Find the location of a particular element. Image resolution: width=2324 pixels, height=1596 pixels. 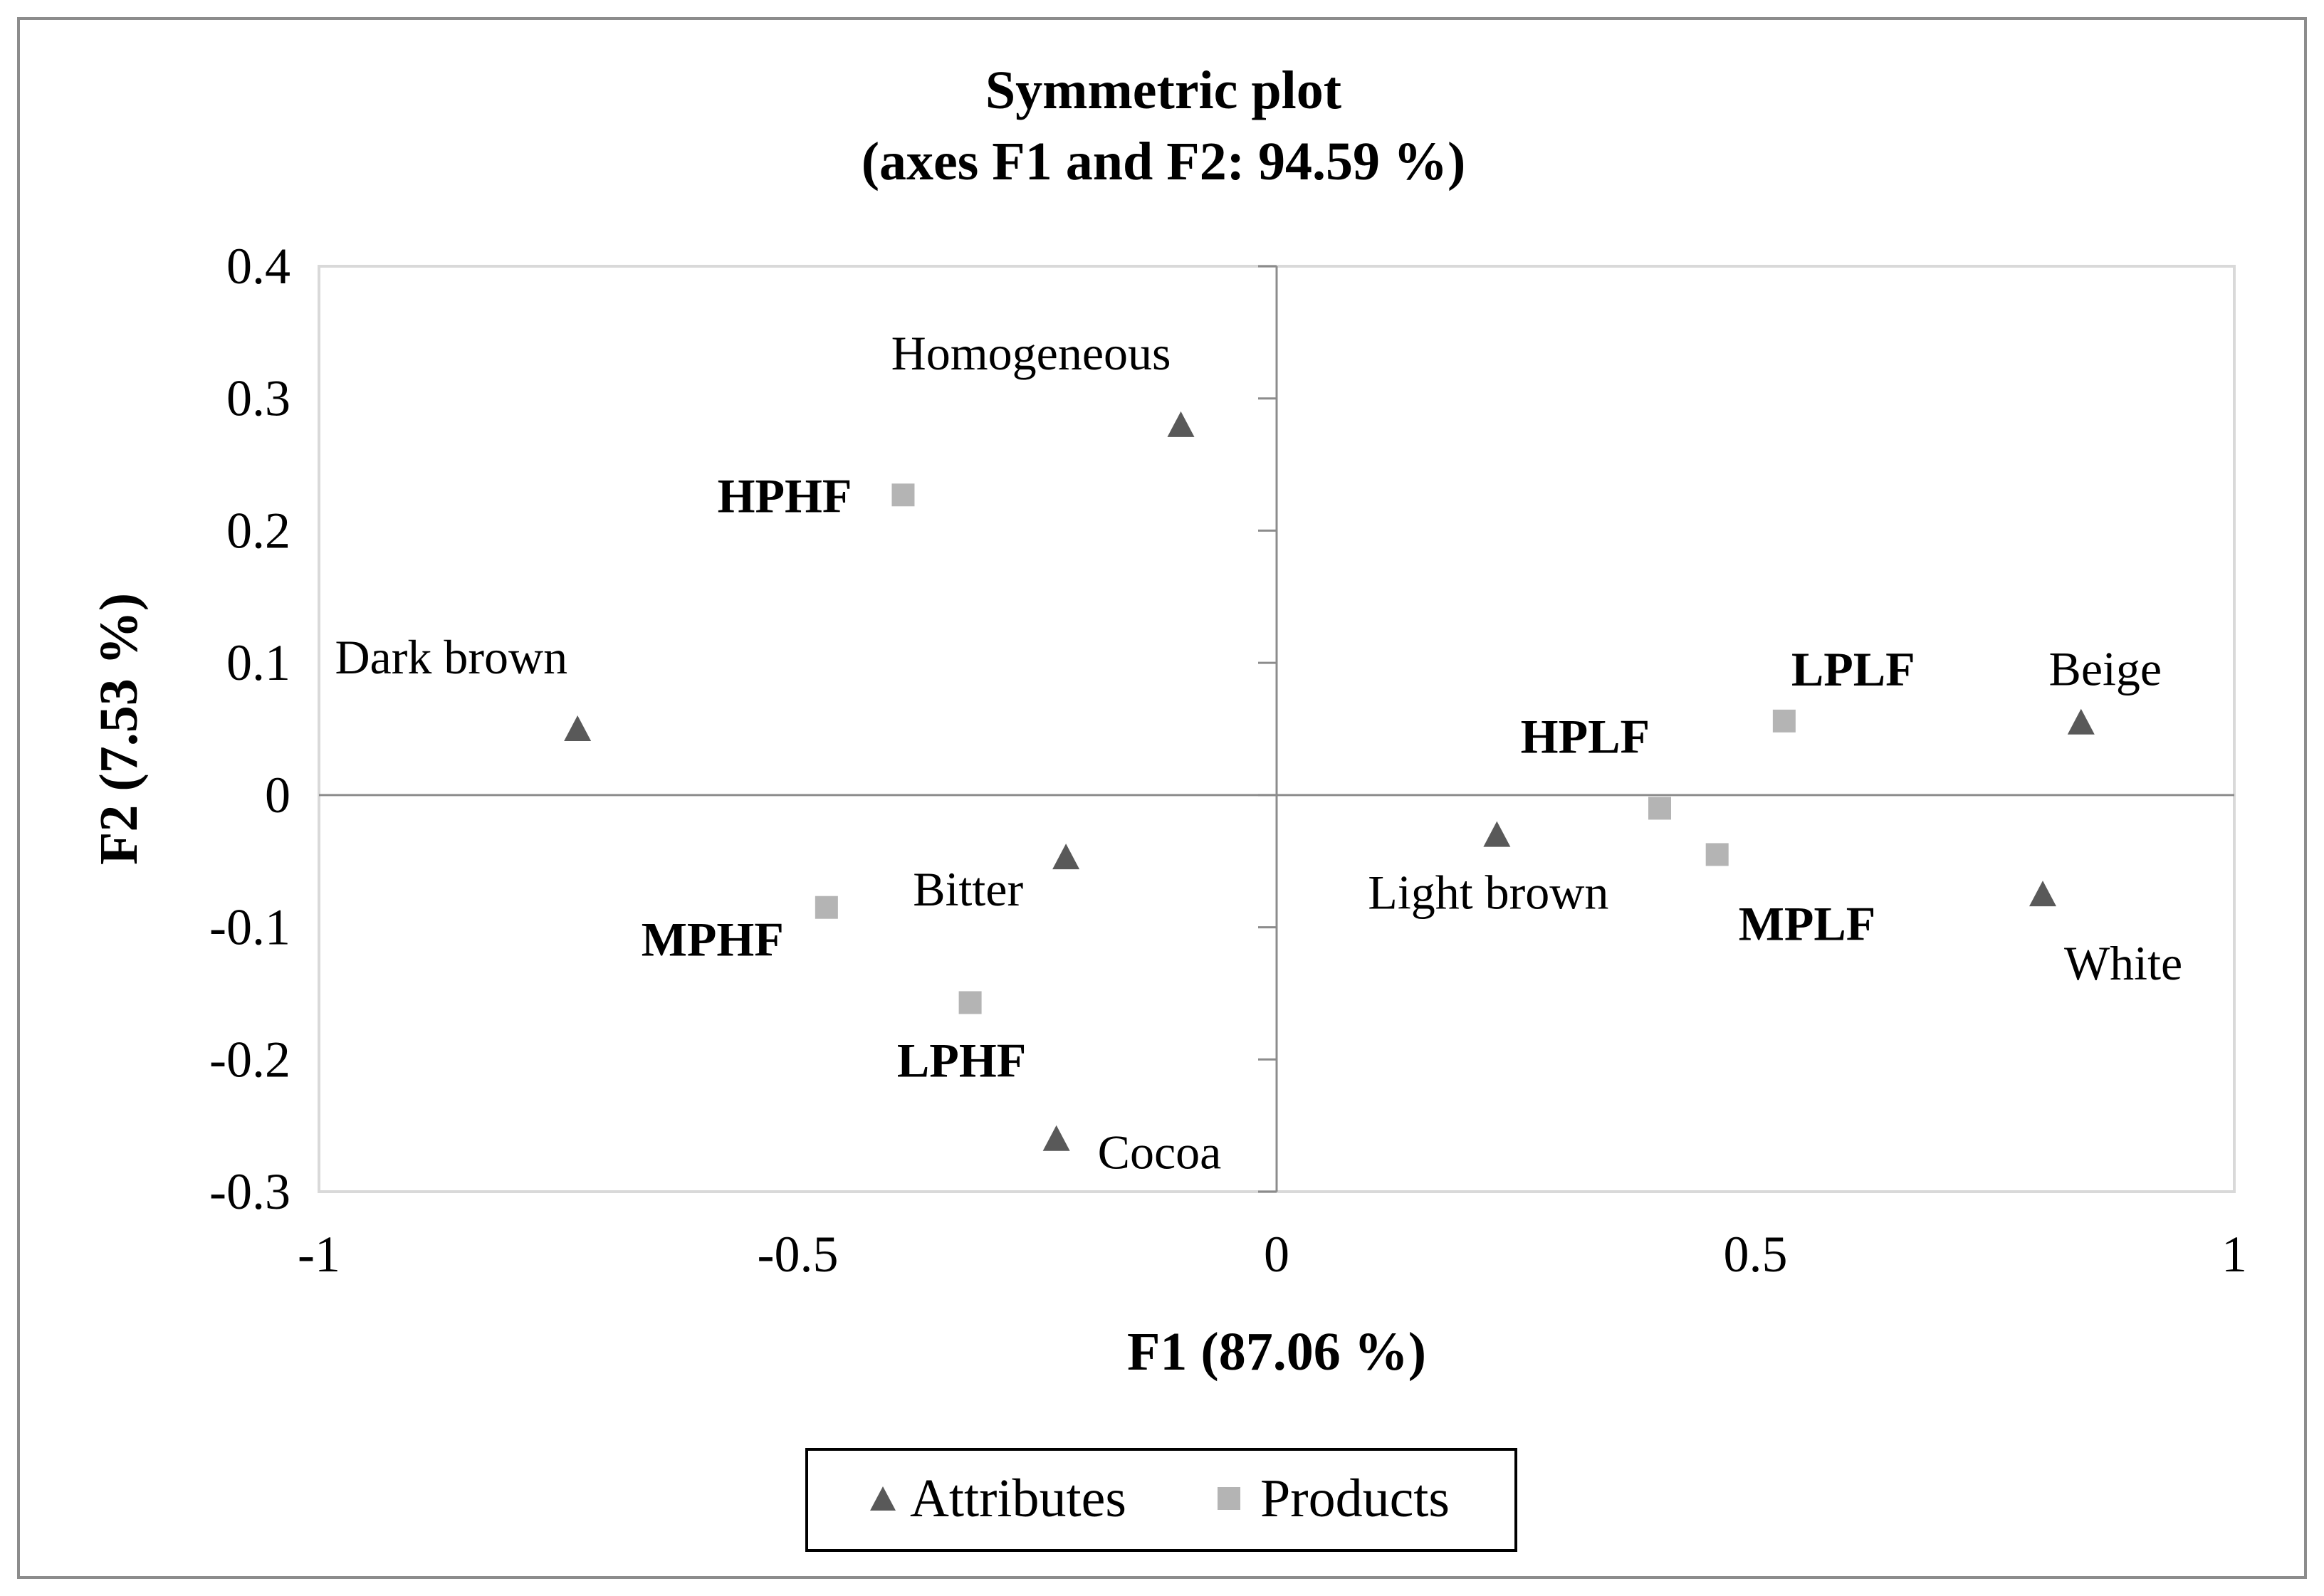

point-label-hphf: HPHF is located at coordinates (785, 495).